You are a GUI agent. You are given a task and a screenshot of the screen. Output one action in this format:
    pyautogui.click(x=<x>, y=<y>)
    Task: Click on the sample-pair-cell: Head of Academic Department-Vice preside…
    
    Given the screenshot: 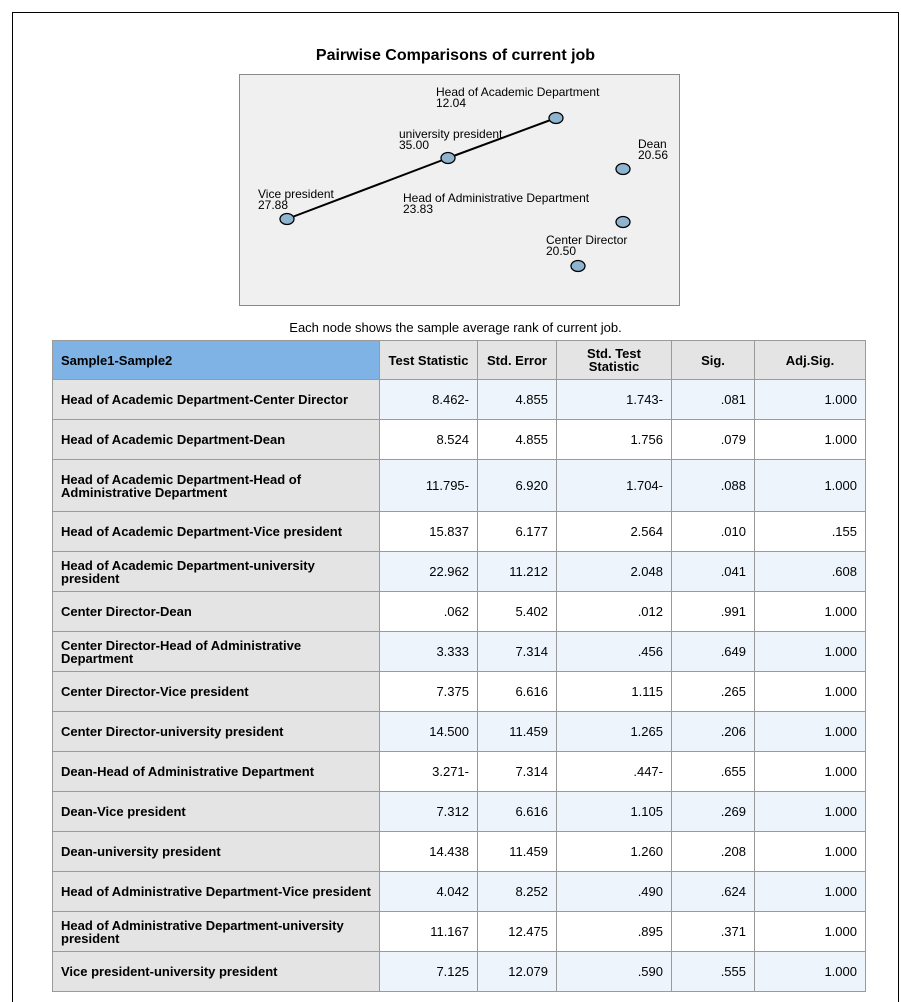 What is the action you would take?
    pyautogui.click(x=216, y=531)
    